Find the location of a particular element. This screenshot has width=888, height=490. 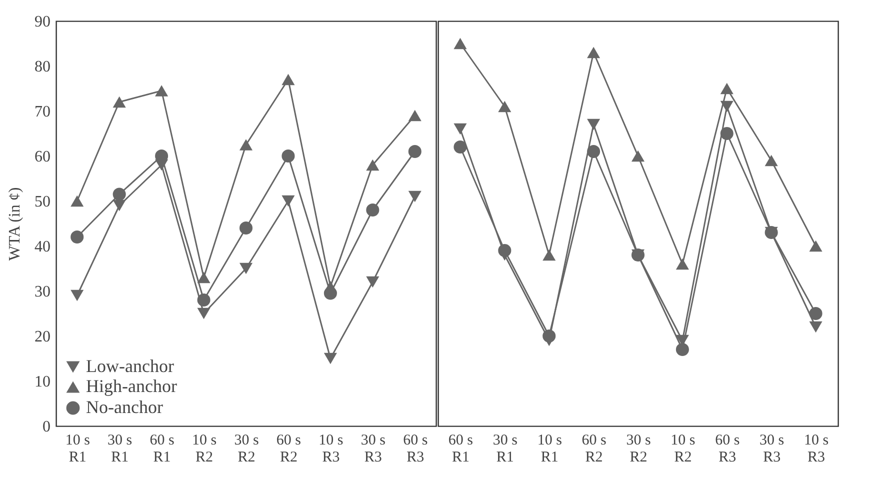

y-tick-label: 30 is located at coordinates (42, 292).